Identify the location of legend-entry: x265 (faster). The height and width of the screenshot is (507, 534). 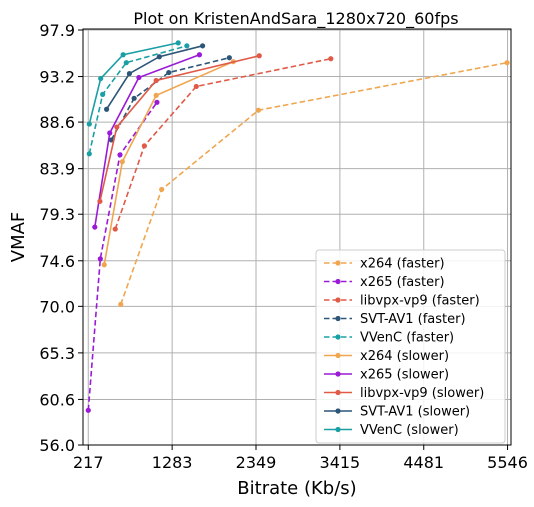
(384, 282).